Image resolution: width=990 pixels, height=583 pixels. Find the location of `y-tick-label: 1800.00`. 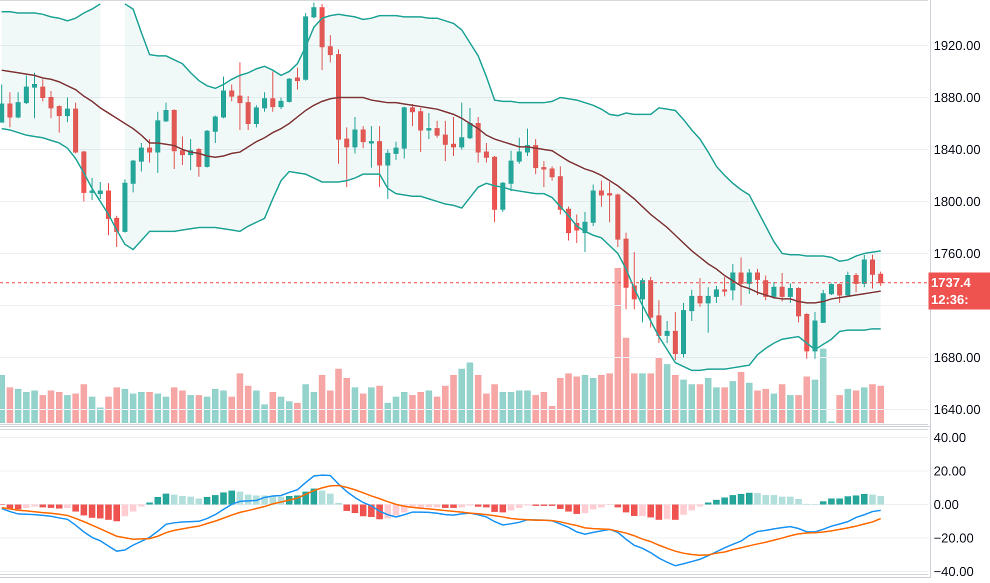

y-tick-label: 1800.00 is located at coordinates (957, 201).